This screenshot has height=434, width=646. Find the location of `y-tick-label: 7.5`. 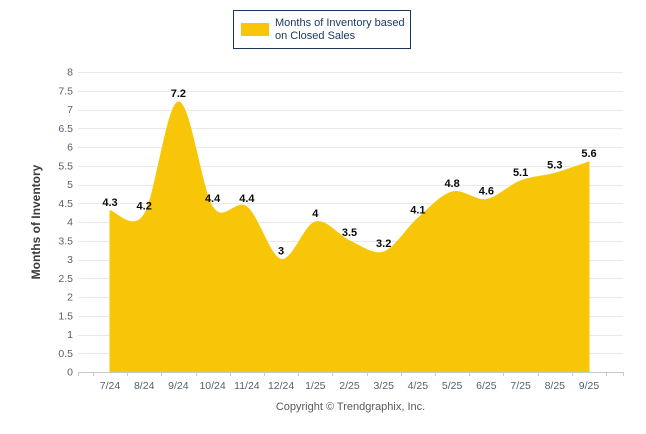

y-tick-label: 7.5 is located at coordinates (65, 91).